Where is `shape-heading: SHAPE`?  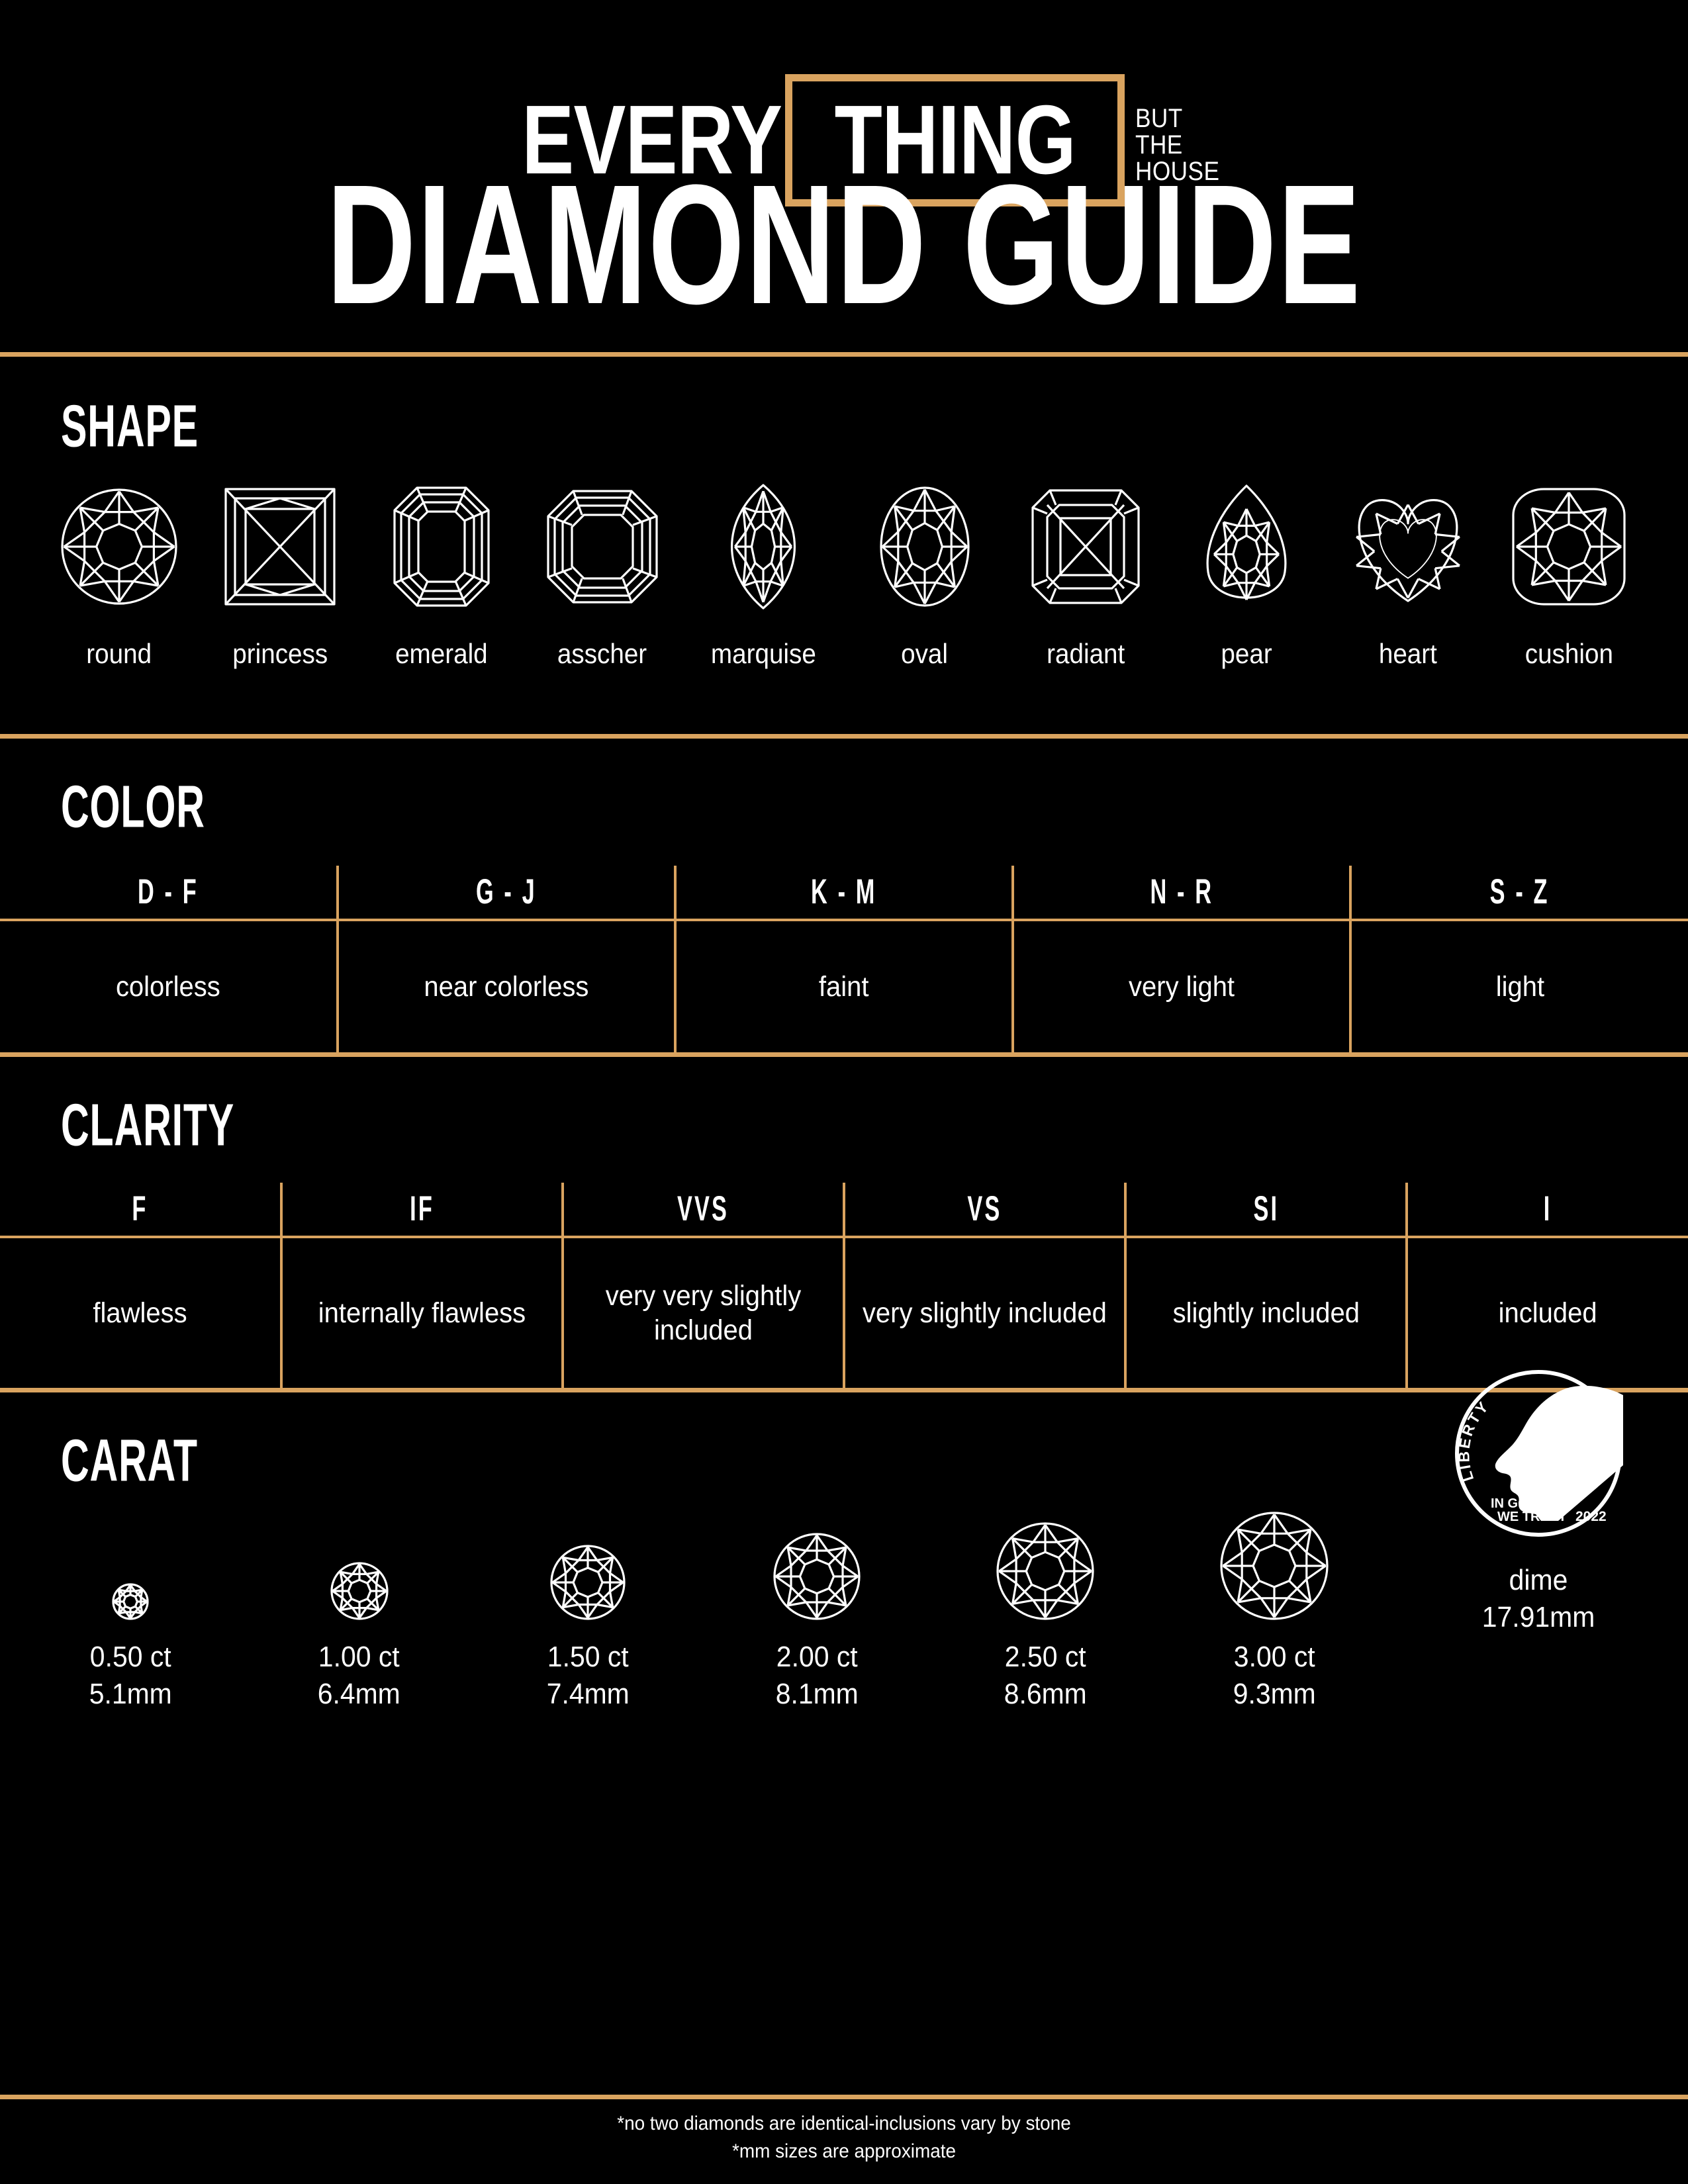
shape-heading: SHAPE is located at coordinates (130, 426).